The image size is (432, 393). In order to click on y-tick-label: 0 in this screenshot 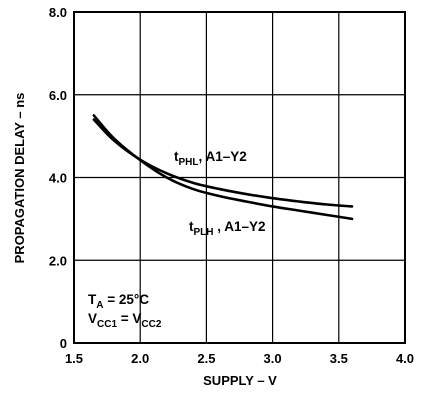, I will do `click(63, 343)`.